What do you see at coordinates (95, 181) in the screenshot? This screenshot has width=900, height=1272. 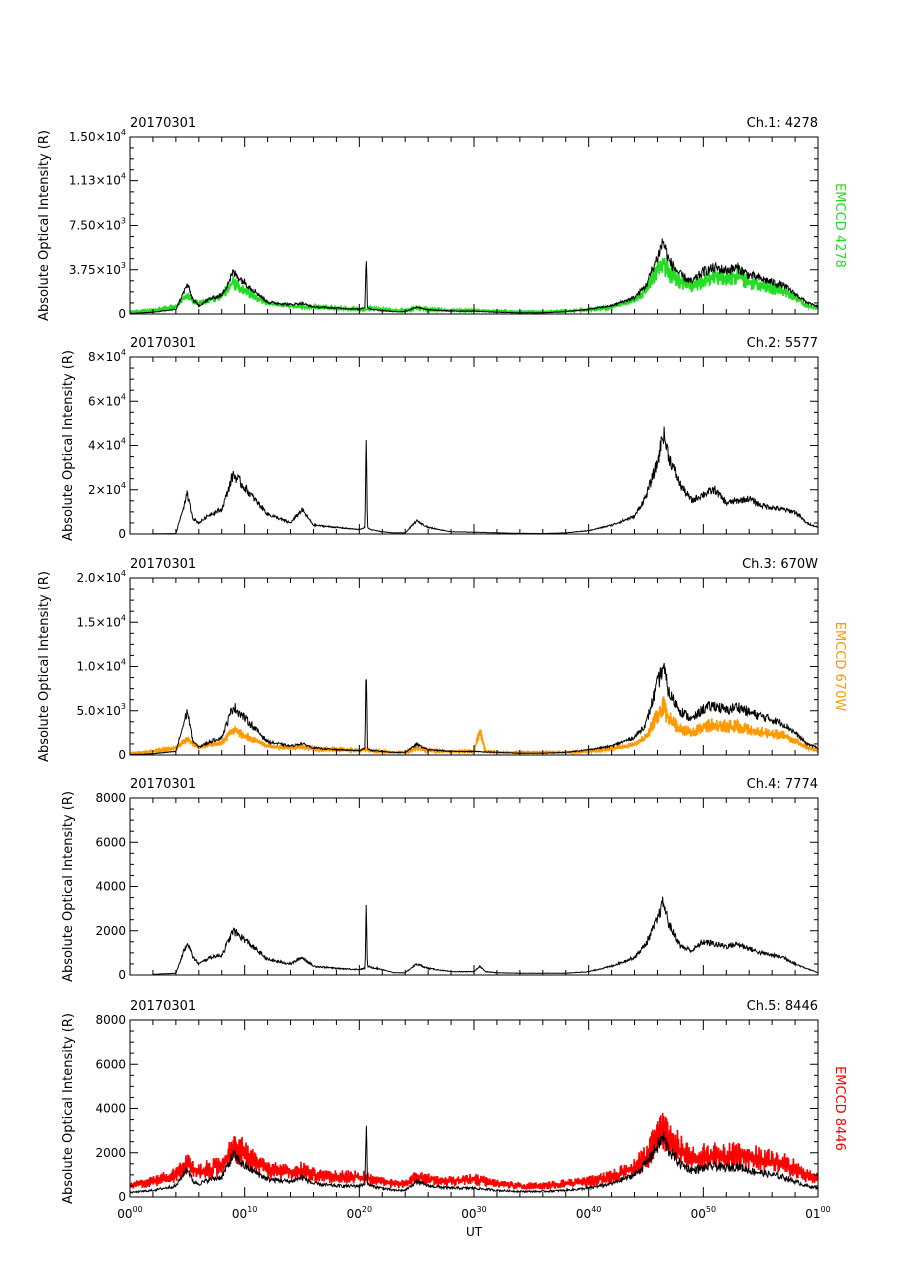 I see `y-tick-mantissa: 1.13×10` at bounding box center [95, 181].